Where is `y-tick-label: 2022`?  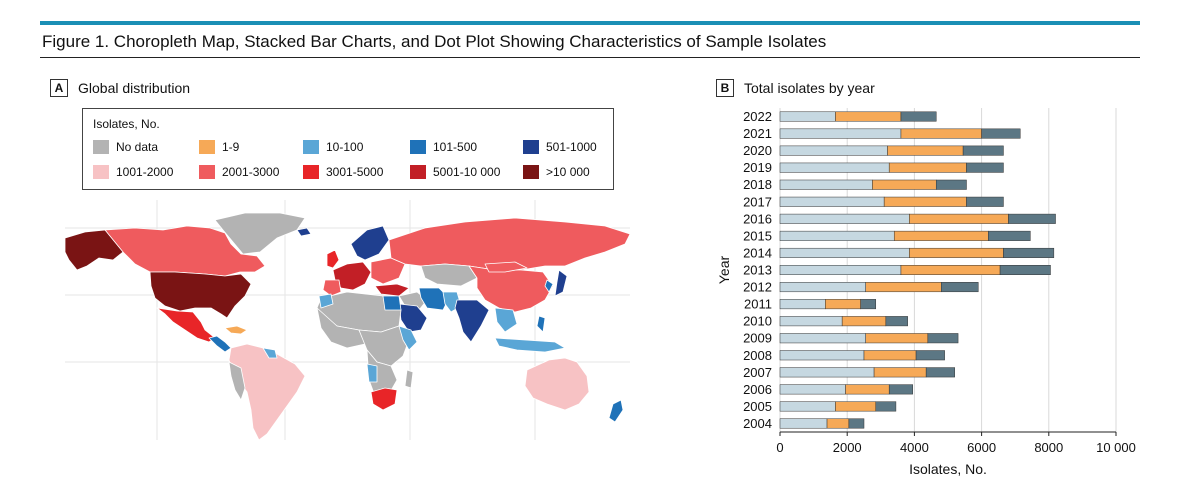 y-tick-label: 2022 is located at coordinates (757, 116).